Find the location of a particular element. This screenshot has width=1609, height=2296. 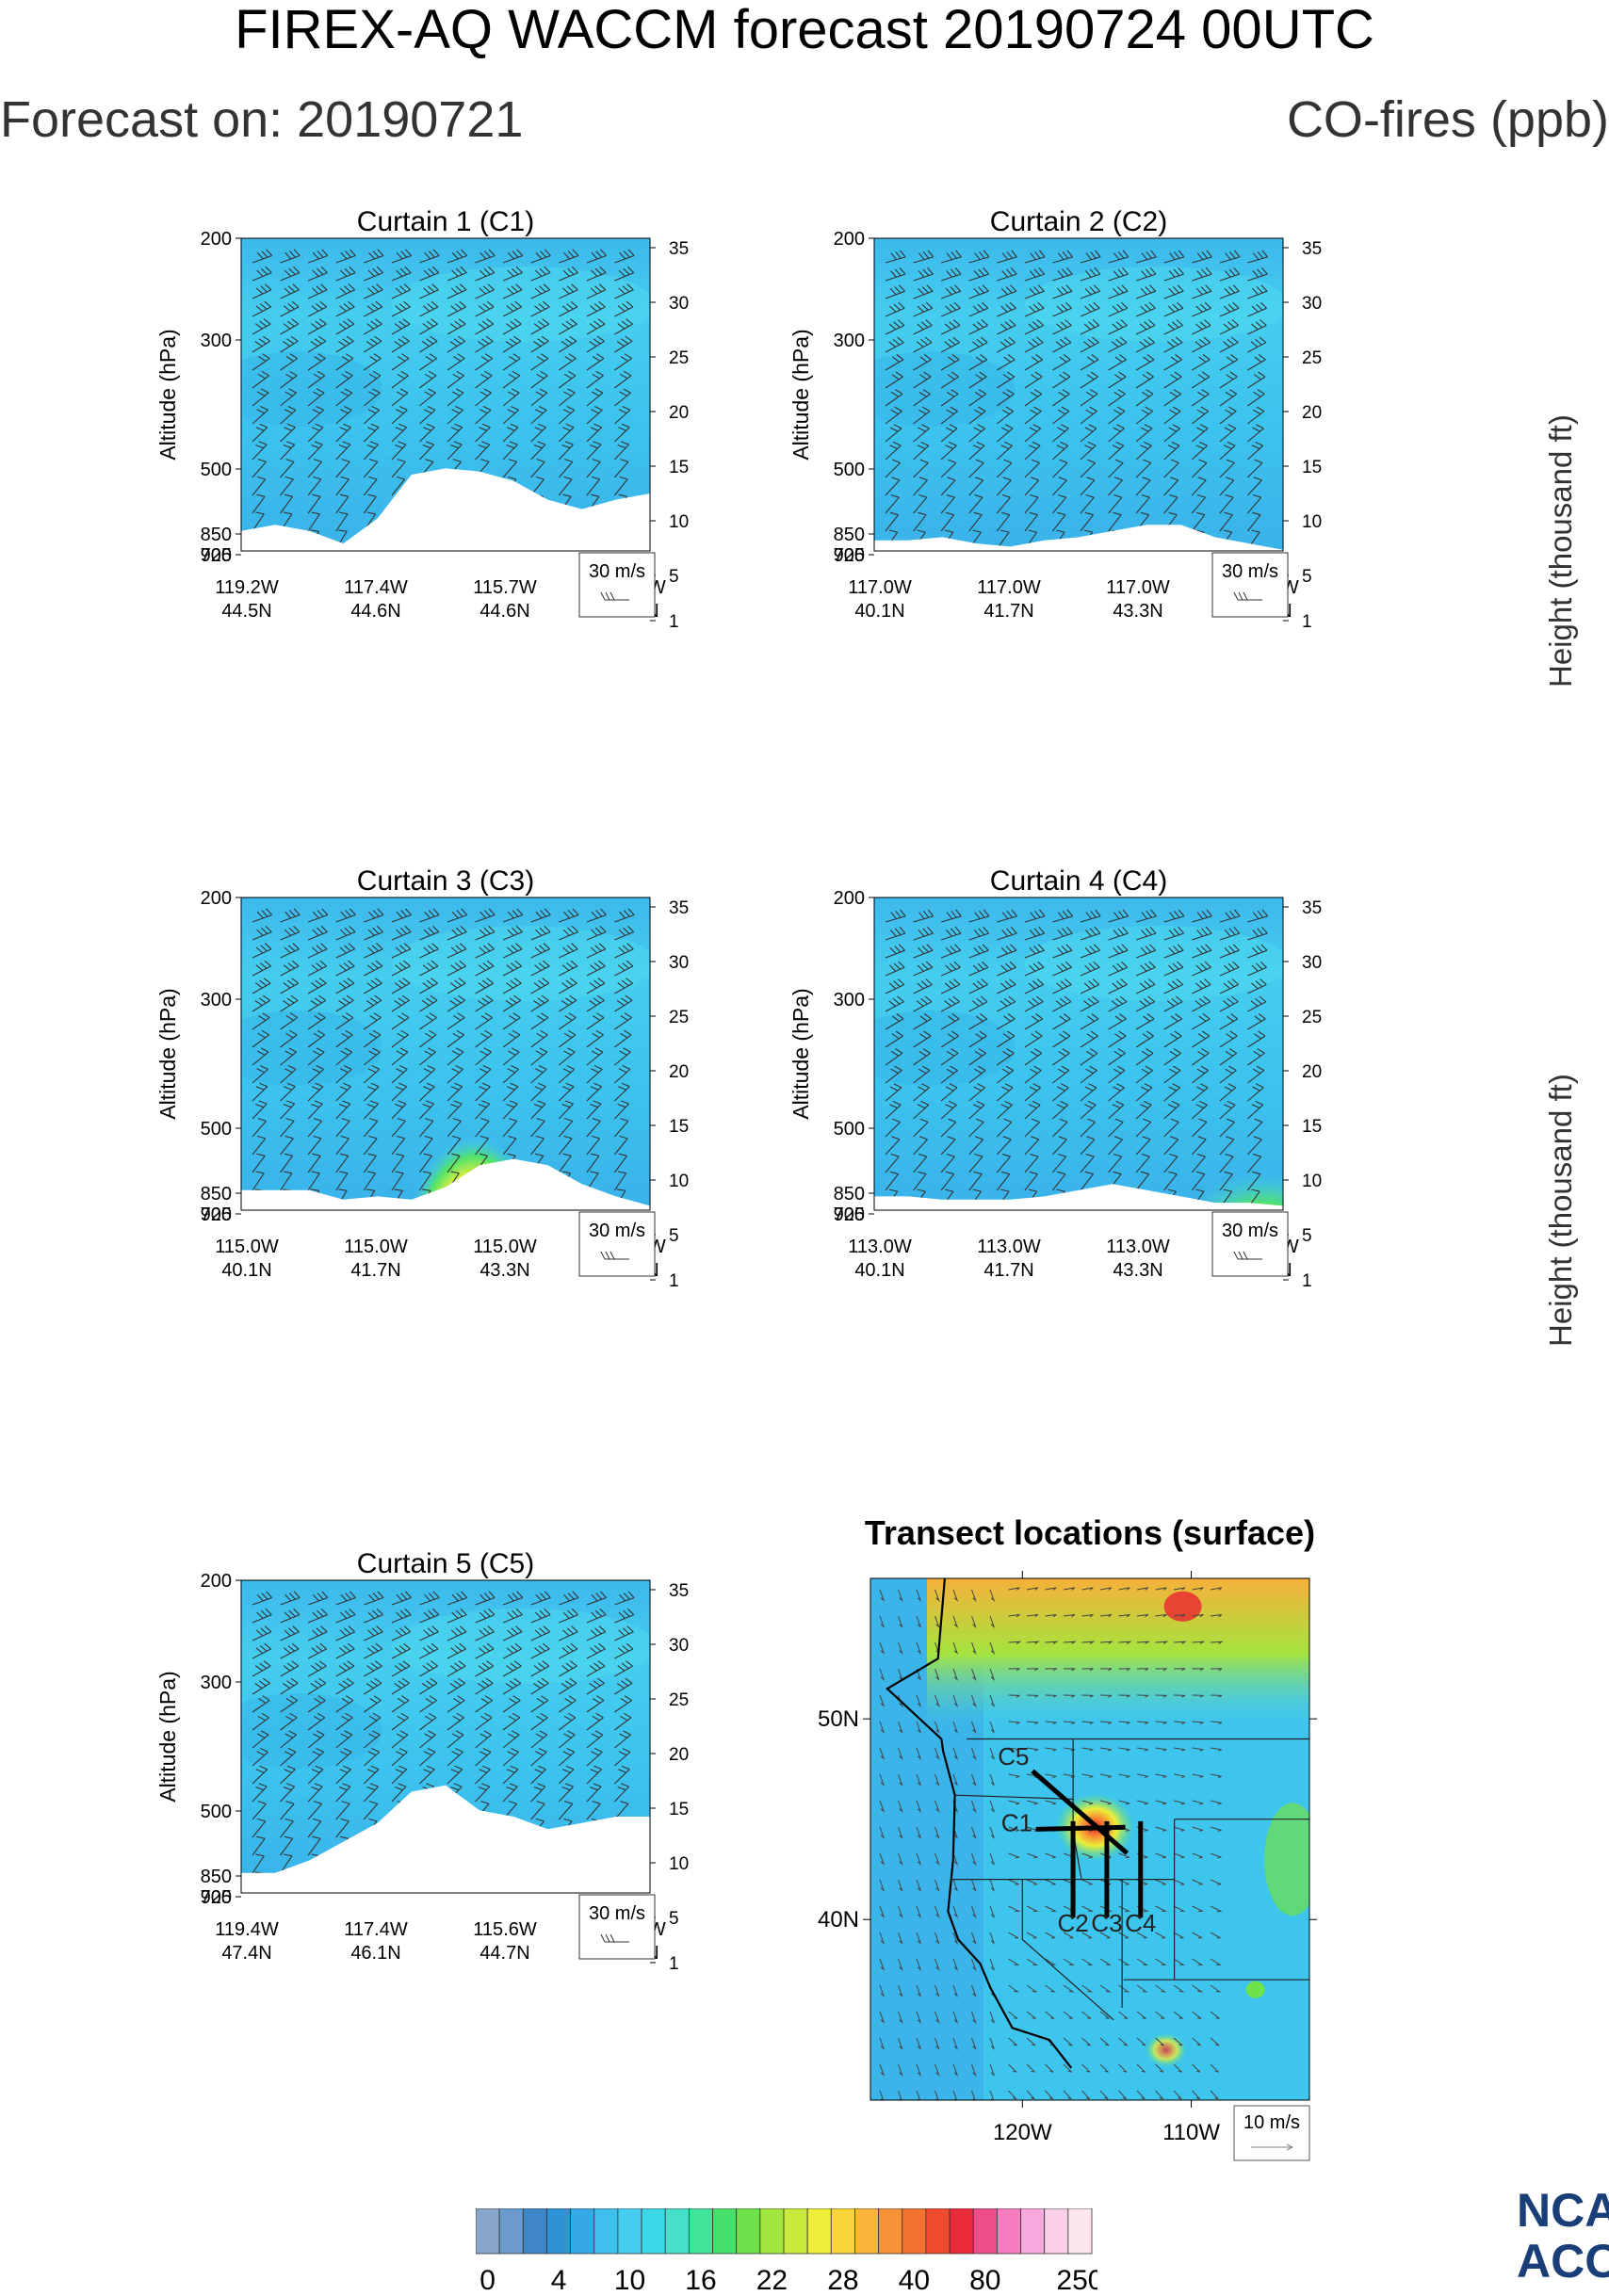

field-label: CO-fires (ppb) is located at coordinates (1447, 119).